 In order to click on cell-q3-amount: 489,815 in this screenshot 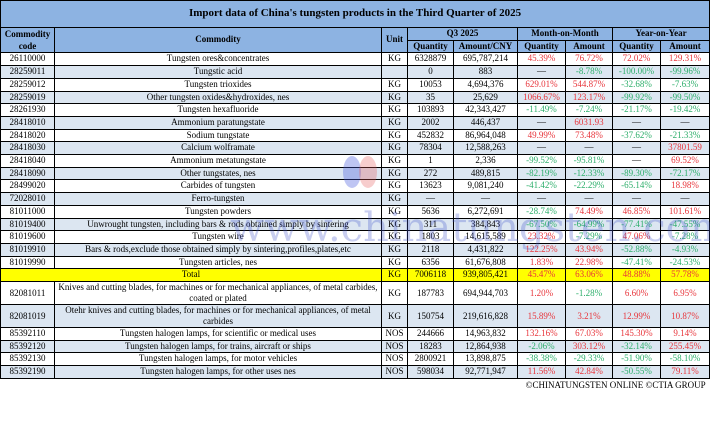, I will do `click(485, 173)`.